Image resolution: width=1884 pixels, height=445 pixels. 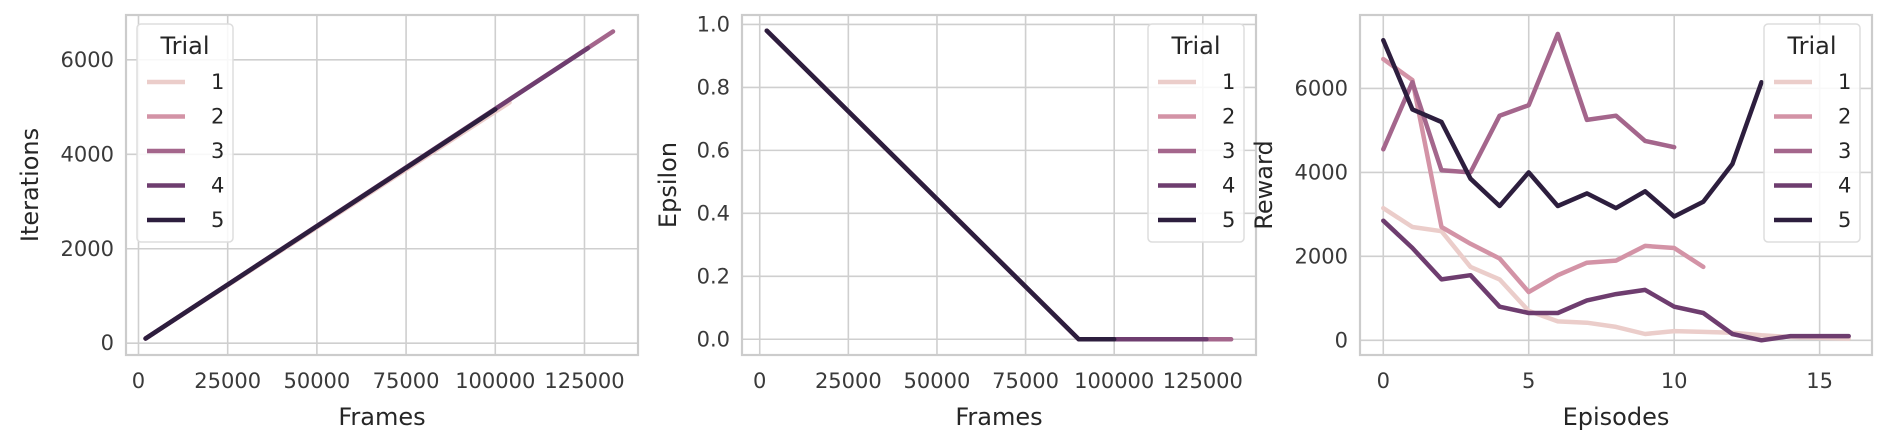 What do you see at coordinates (1264, 184) in the screenshot?
I see `y-axis-label: Reward` at bounding box center [1264, 184].